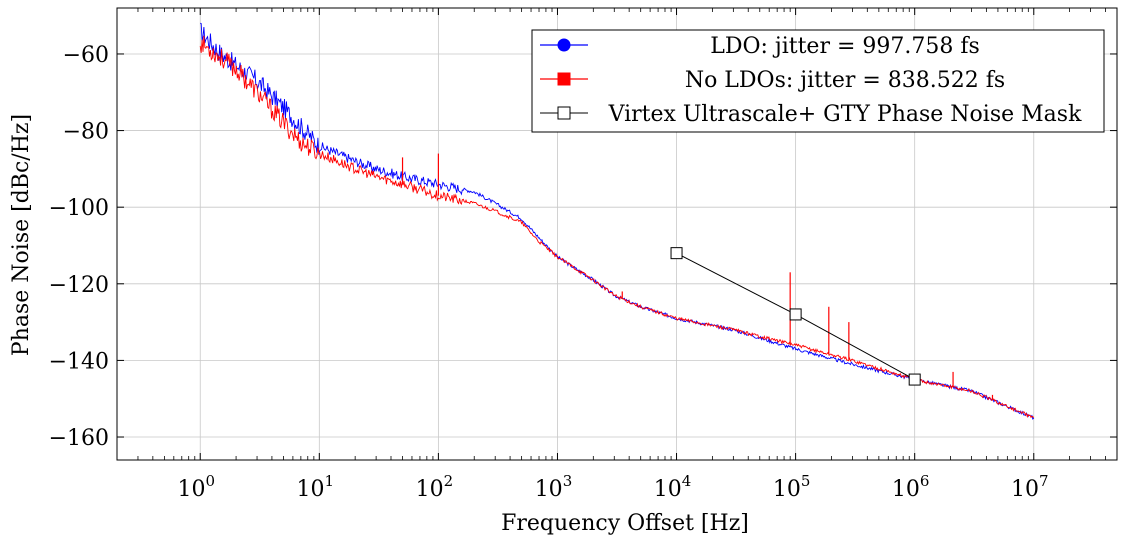 The height and width of the screenshot is (539, 1135). Describe the element at coordinates (792, 487) in the screenshot. I see `x-tick-label: 10⁵` at that location.